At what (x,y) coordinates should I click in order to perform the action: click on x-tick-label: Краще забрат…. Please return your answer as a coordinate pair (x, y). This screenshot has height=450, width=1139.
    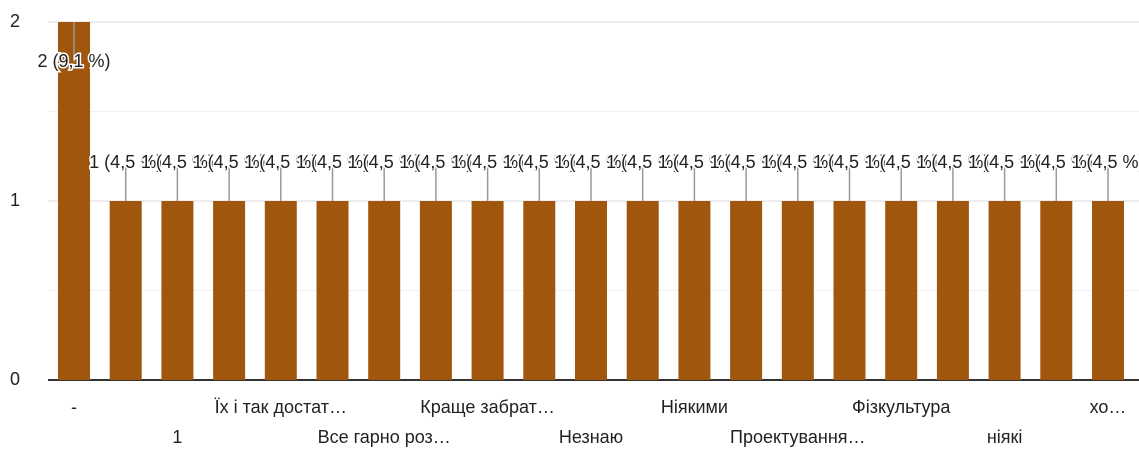
    Looking at the image, I should click on (487, 407).